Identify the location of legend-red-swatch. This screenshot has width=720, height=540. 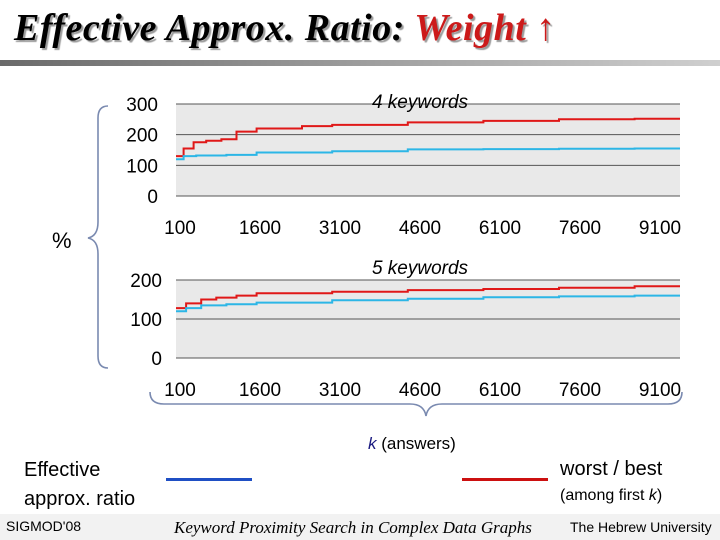
(505, 479).